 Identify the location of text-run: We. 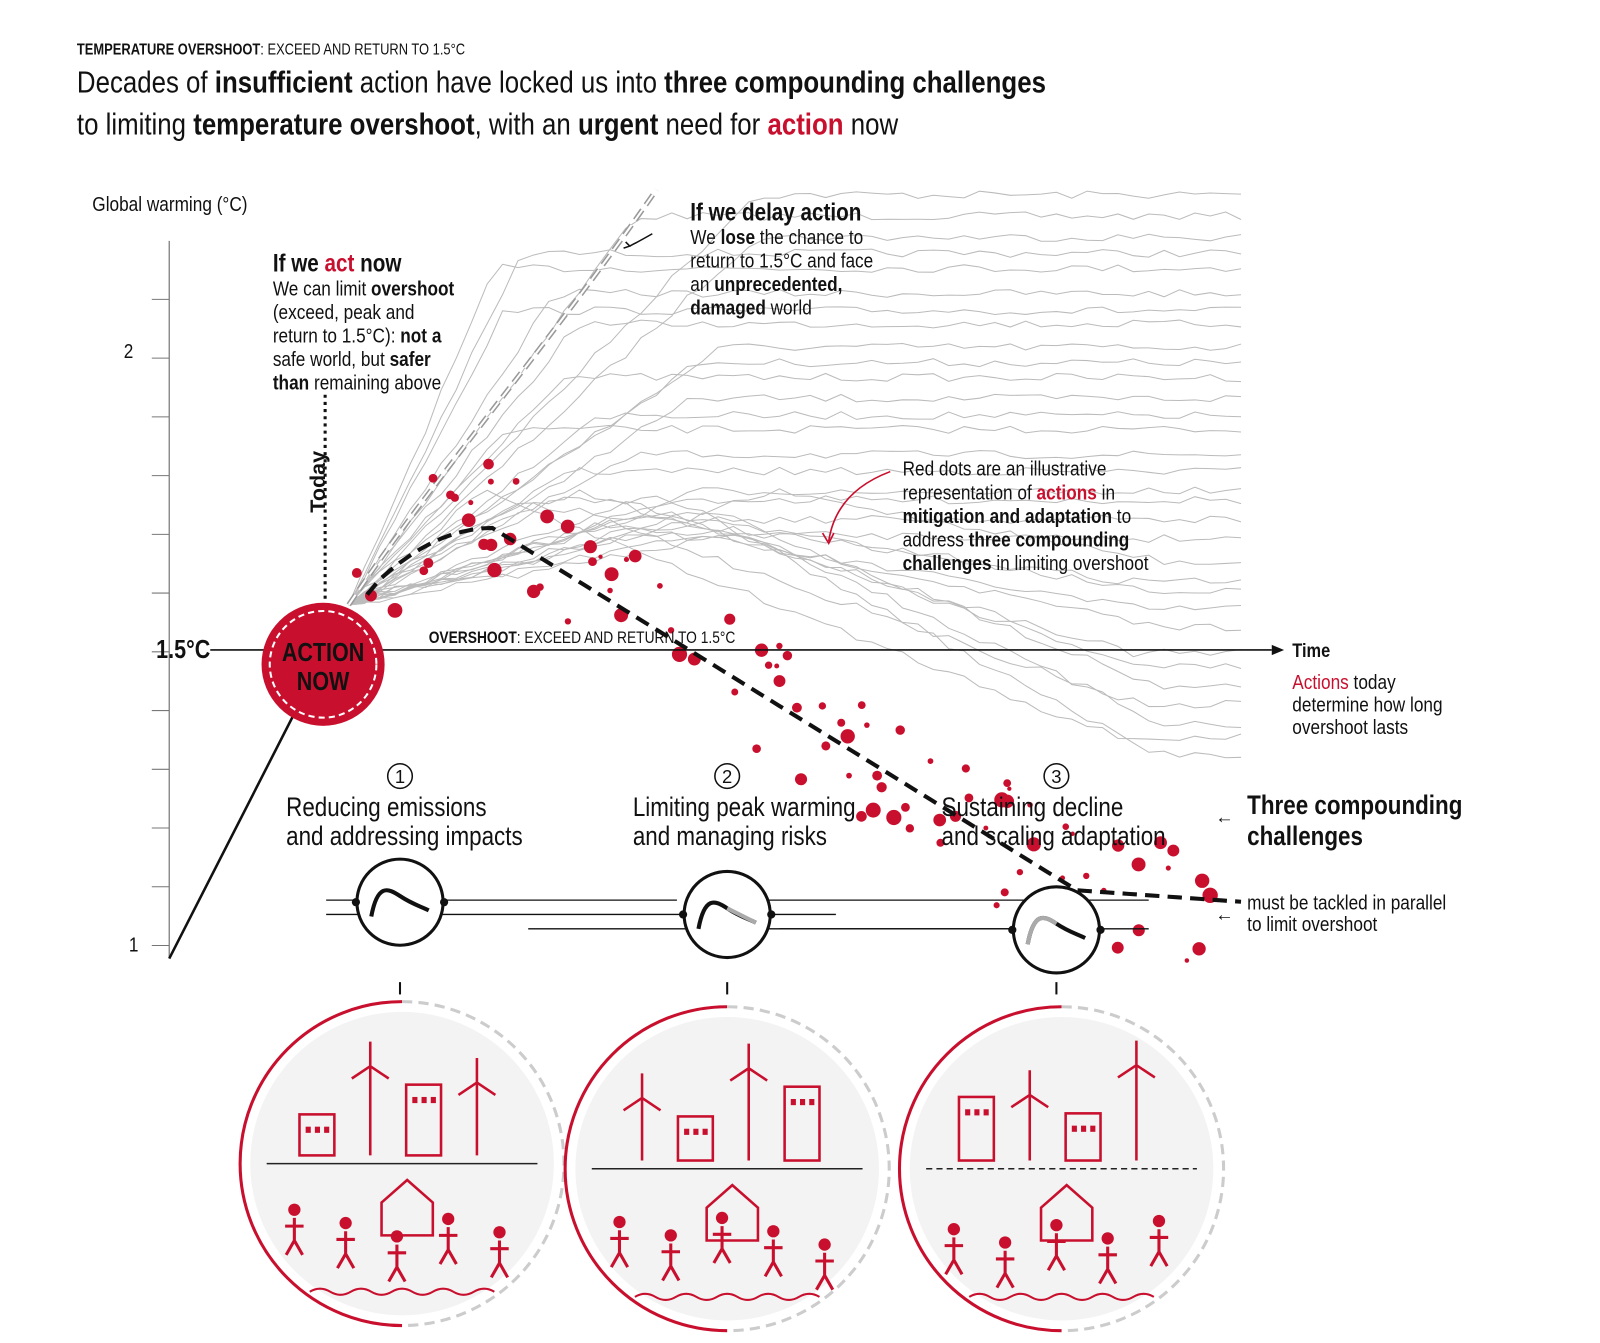
(705, 238).